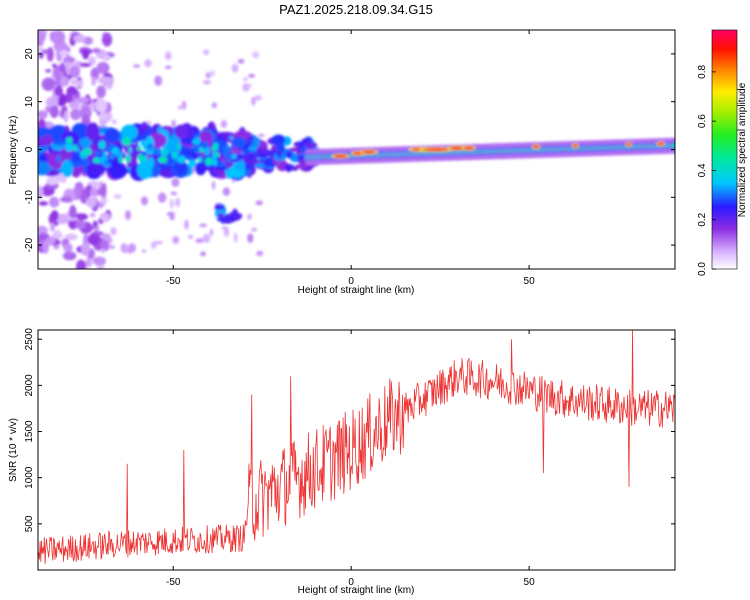  Describe the element at coordinates (29, 385) in the screenshot. I see `y-tick-label: 2000` at that location.